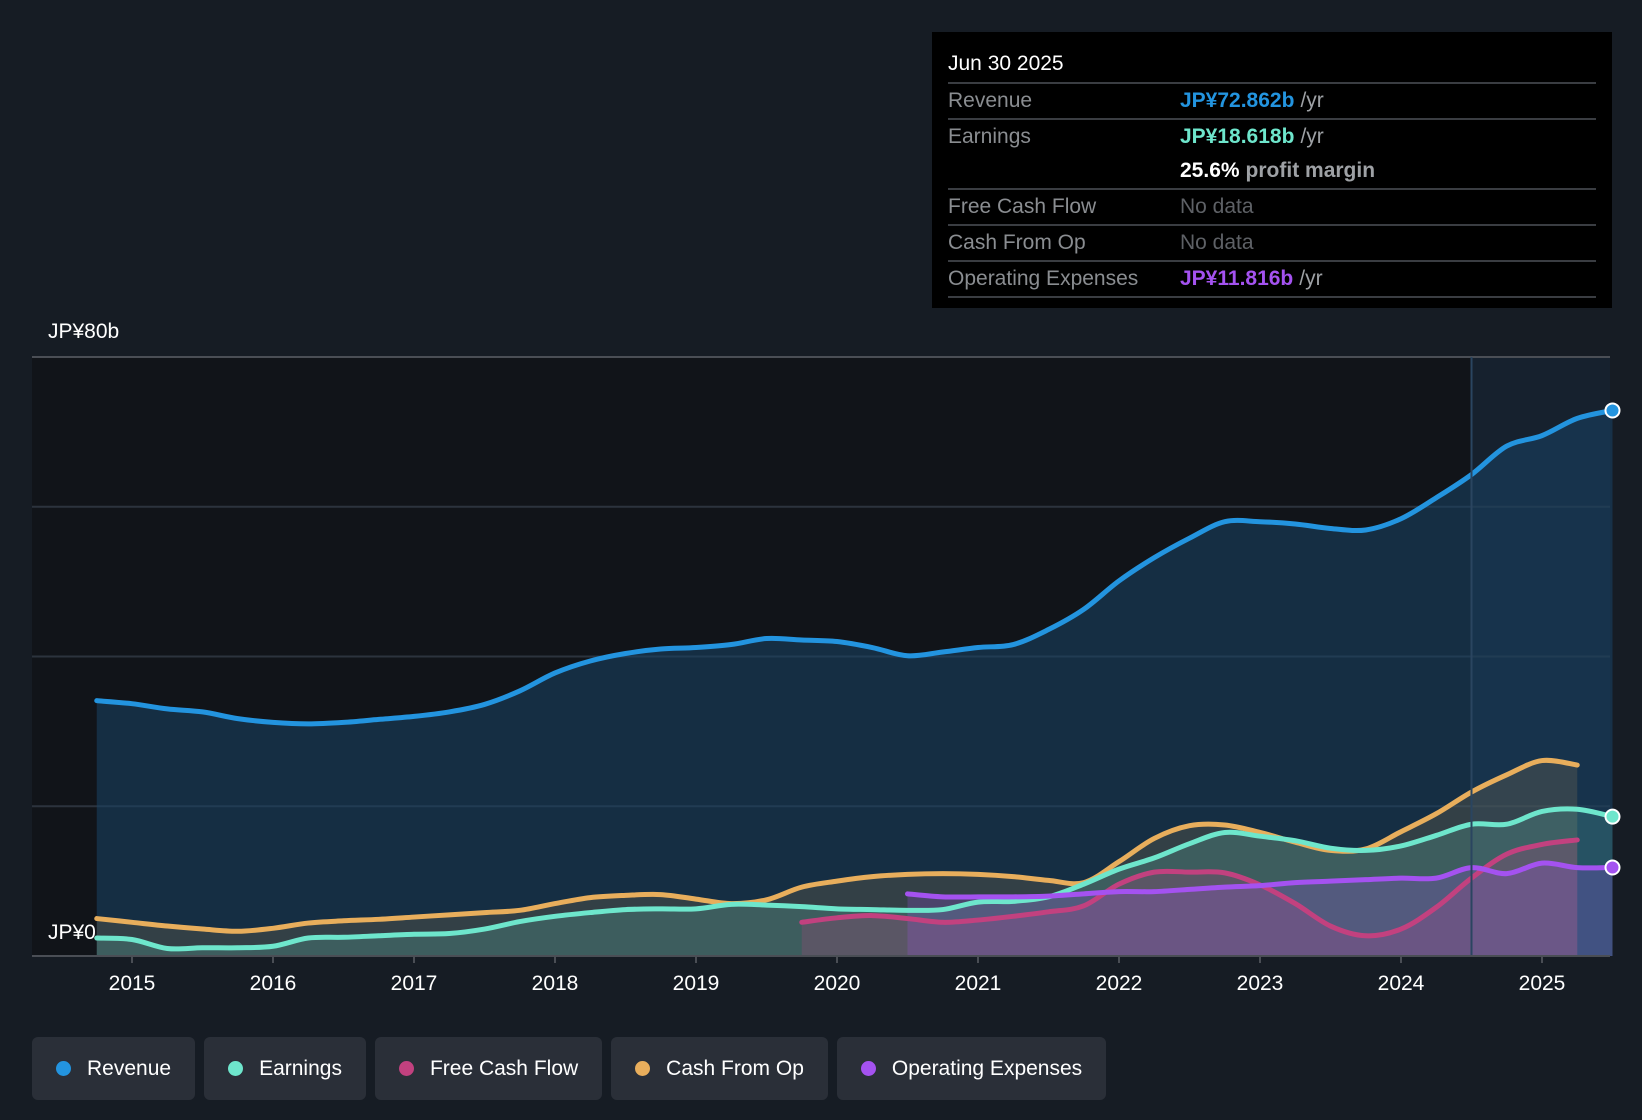 Image resolution: width=1642 pixels, height=1120 pixels. I want to click on tooltip-value: JP¥72.862b, so click(1237, 100).